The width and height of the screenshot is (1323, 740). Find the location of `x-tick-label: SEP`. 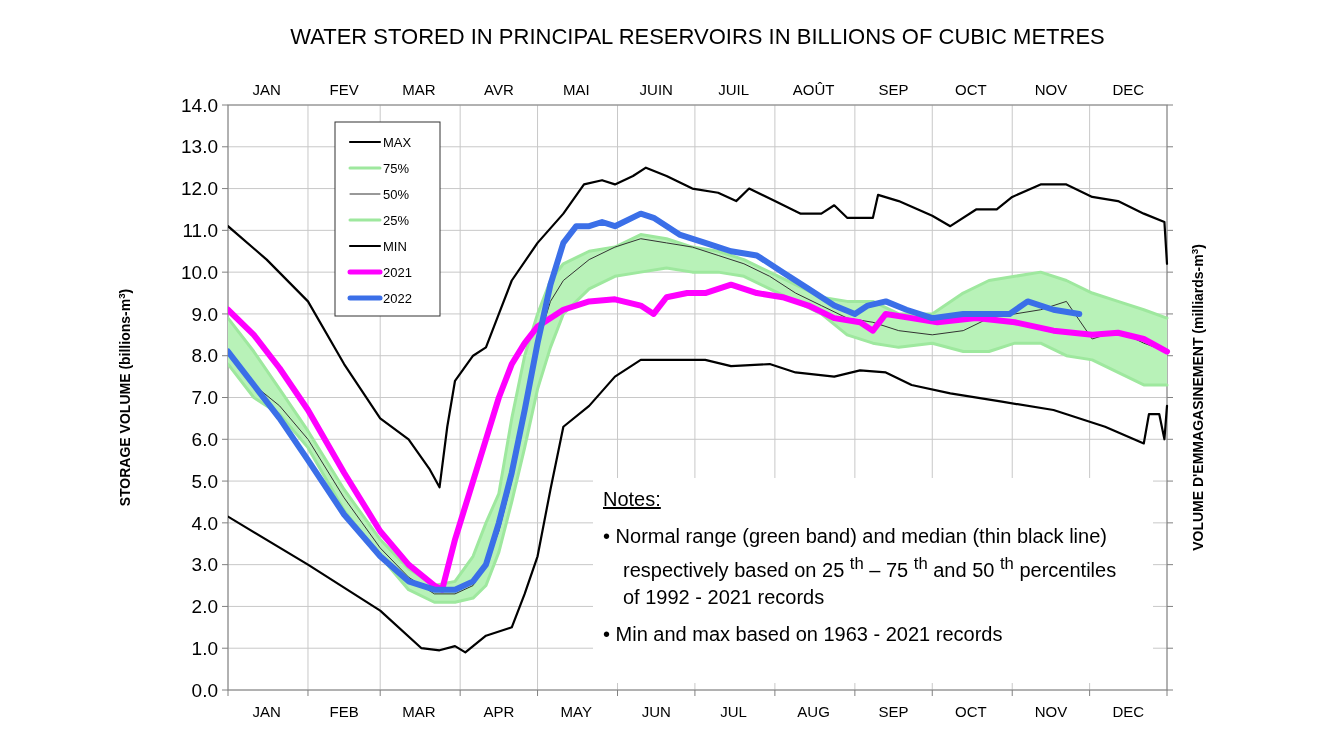

x-tick-label: SEP is located at coordinates (893, 711).